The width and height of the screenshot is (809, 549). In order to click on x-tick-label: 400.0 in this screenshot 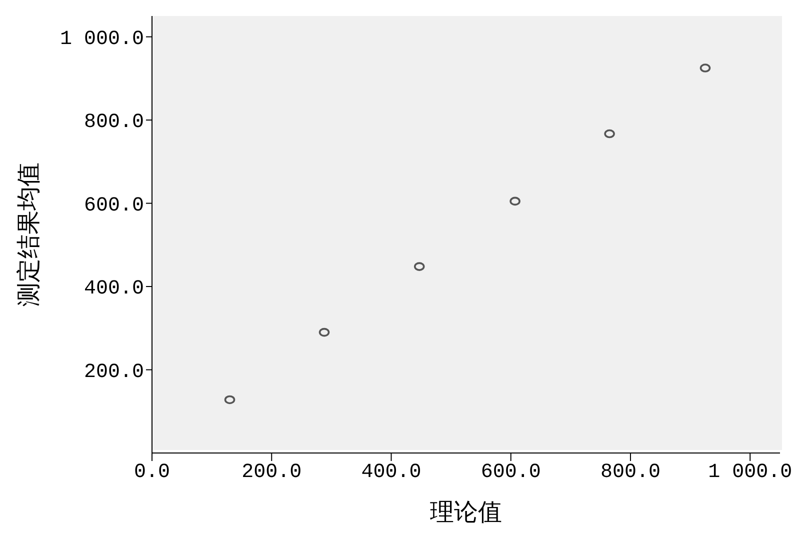, I will do `click(391, 472)`.